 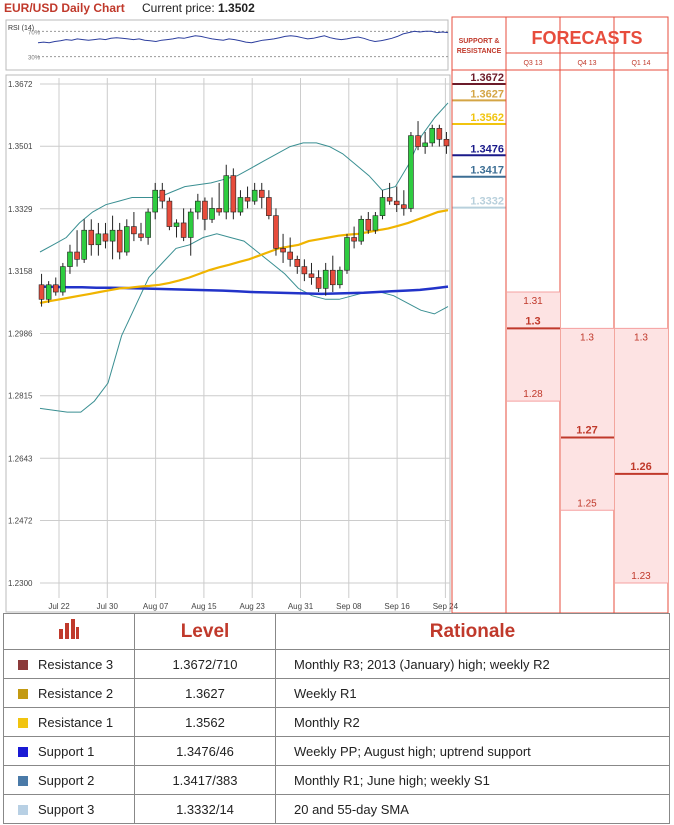 What do you see at coordinates (301, 606) in the screenshot?
I see `x-tick-label: Aug 31` at bounding box center [301, 606].